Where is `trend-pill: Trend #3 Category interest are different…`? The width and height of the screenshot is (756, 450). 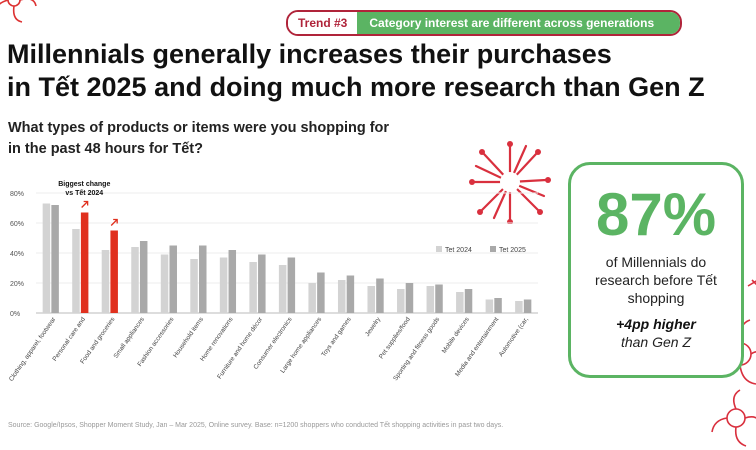 trend-pill: Trend #3 Category interest are different… is located at coordinates (484, 23).